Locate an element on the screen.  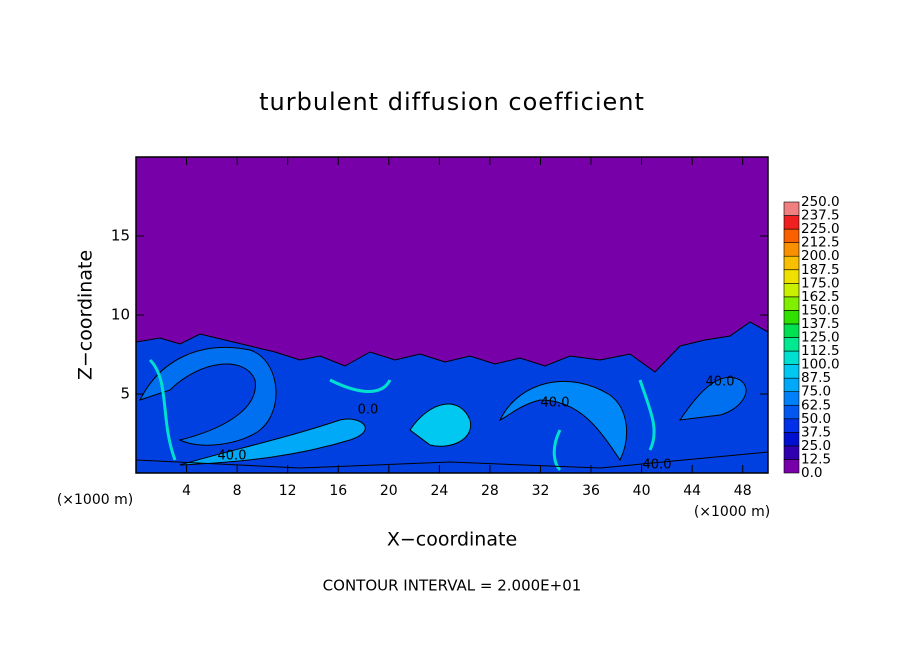
colorbar-label: 150.0 is located at coordinates (820, 310).